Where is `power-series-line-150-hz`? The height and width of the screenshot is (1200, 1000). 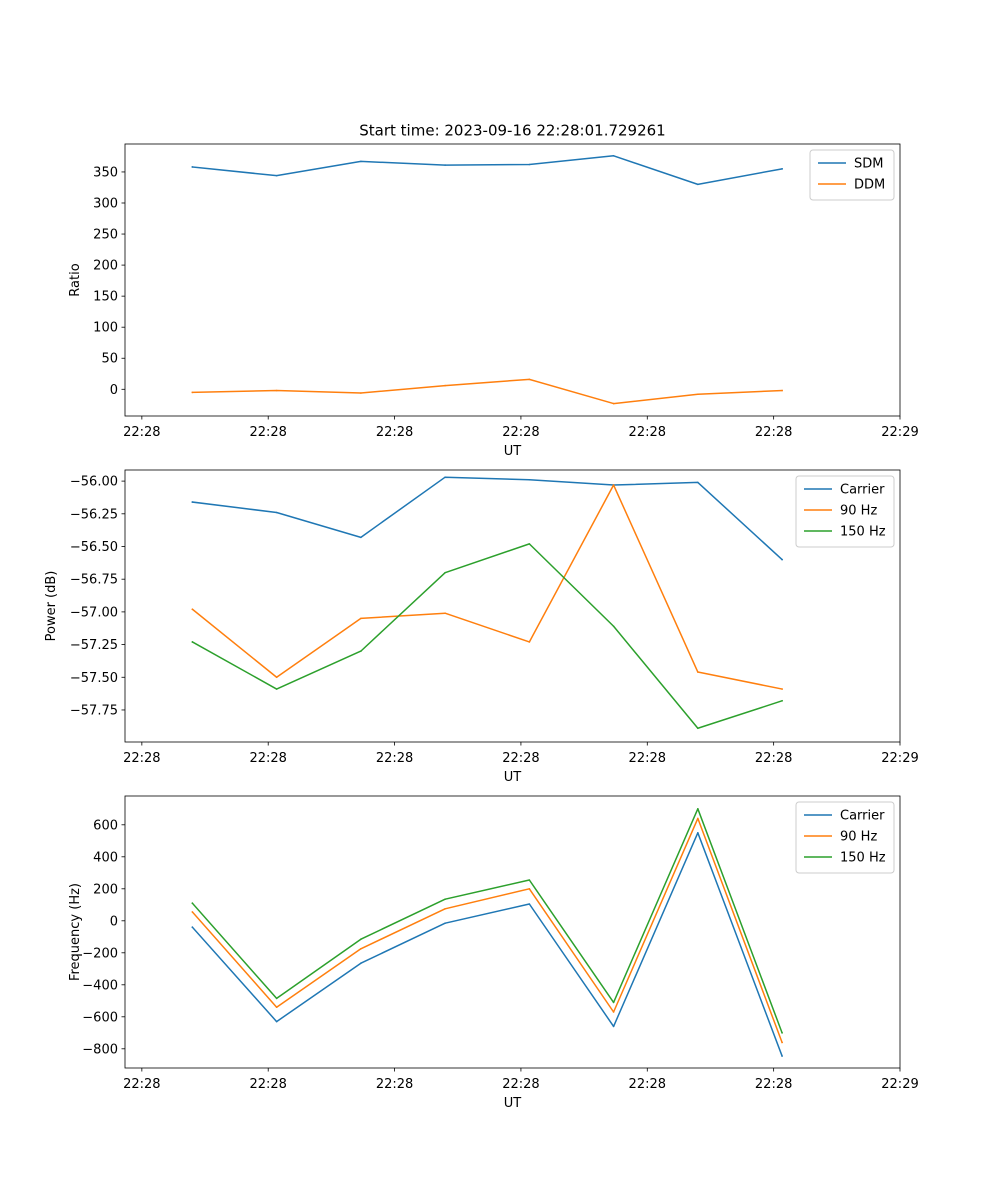 power-series-line-150-hz is located at coordinates (487, 636).